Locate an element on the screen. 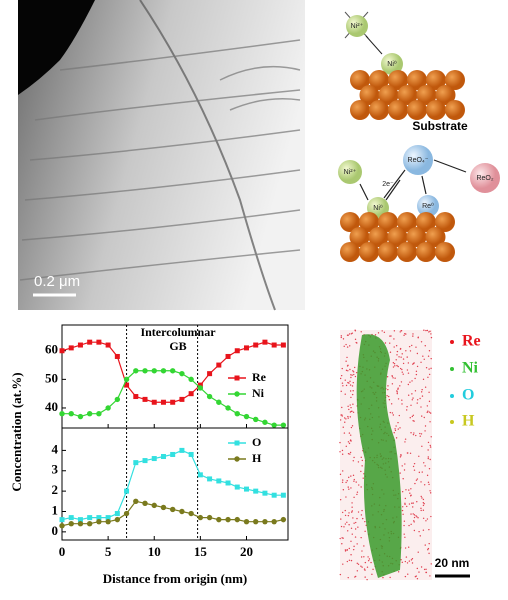 This screenshot has width=508, height=600. legend-marker is located at coordinates (237, 443).